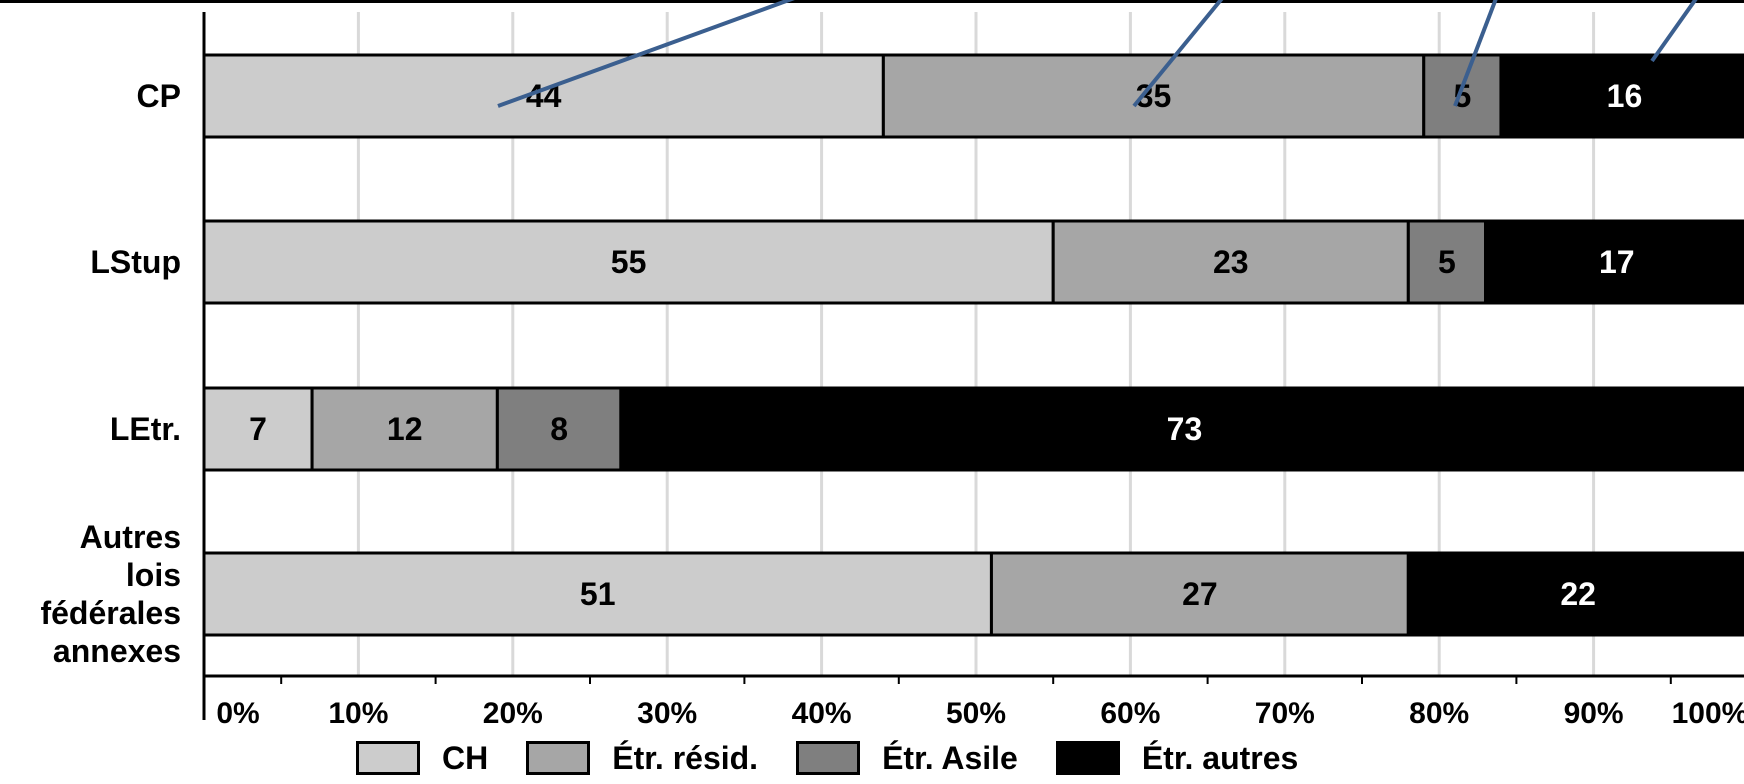  Describe the element at coordinates (629, 262) in the screenshot. I see `data-label: 55` at that location.